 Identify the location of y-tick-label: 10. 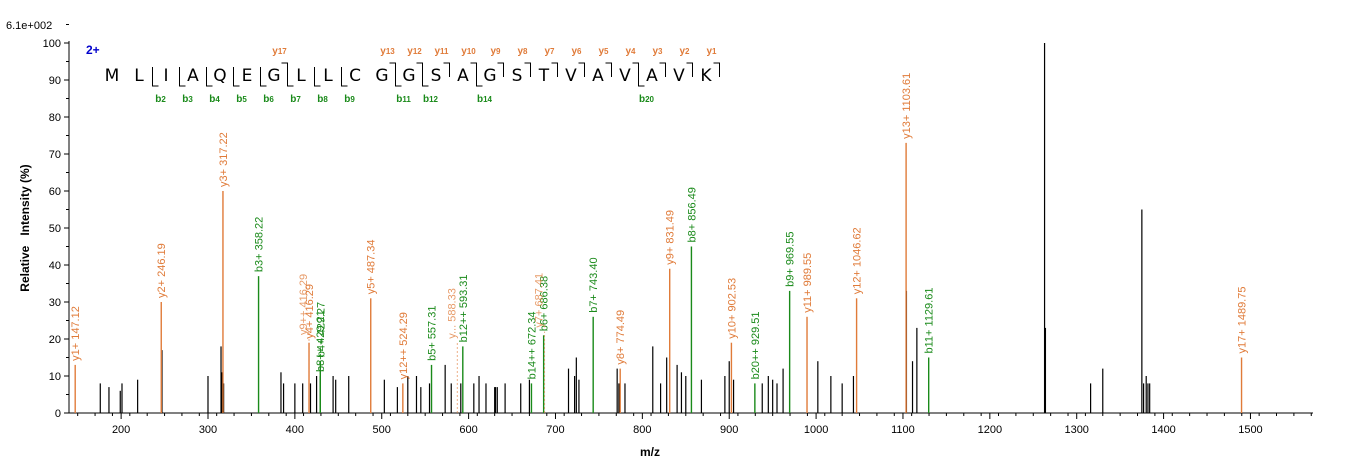
(55, 377).